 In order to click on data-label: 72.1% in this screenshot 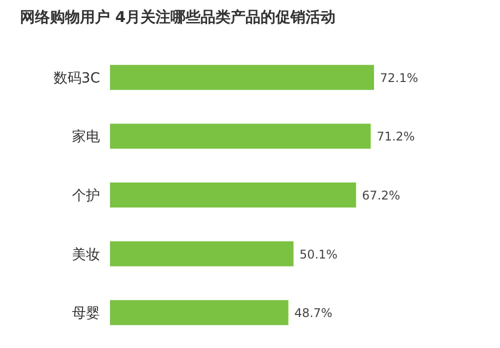, I will do `click(399, 77)`.